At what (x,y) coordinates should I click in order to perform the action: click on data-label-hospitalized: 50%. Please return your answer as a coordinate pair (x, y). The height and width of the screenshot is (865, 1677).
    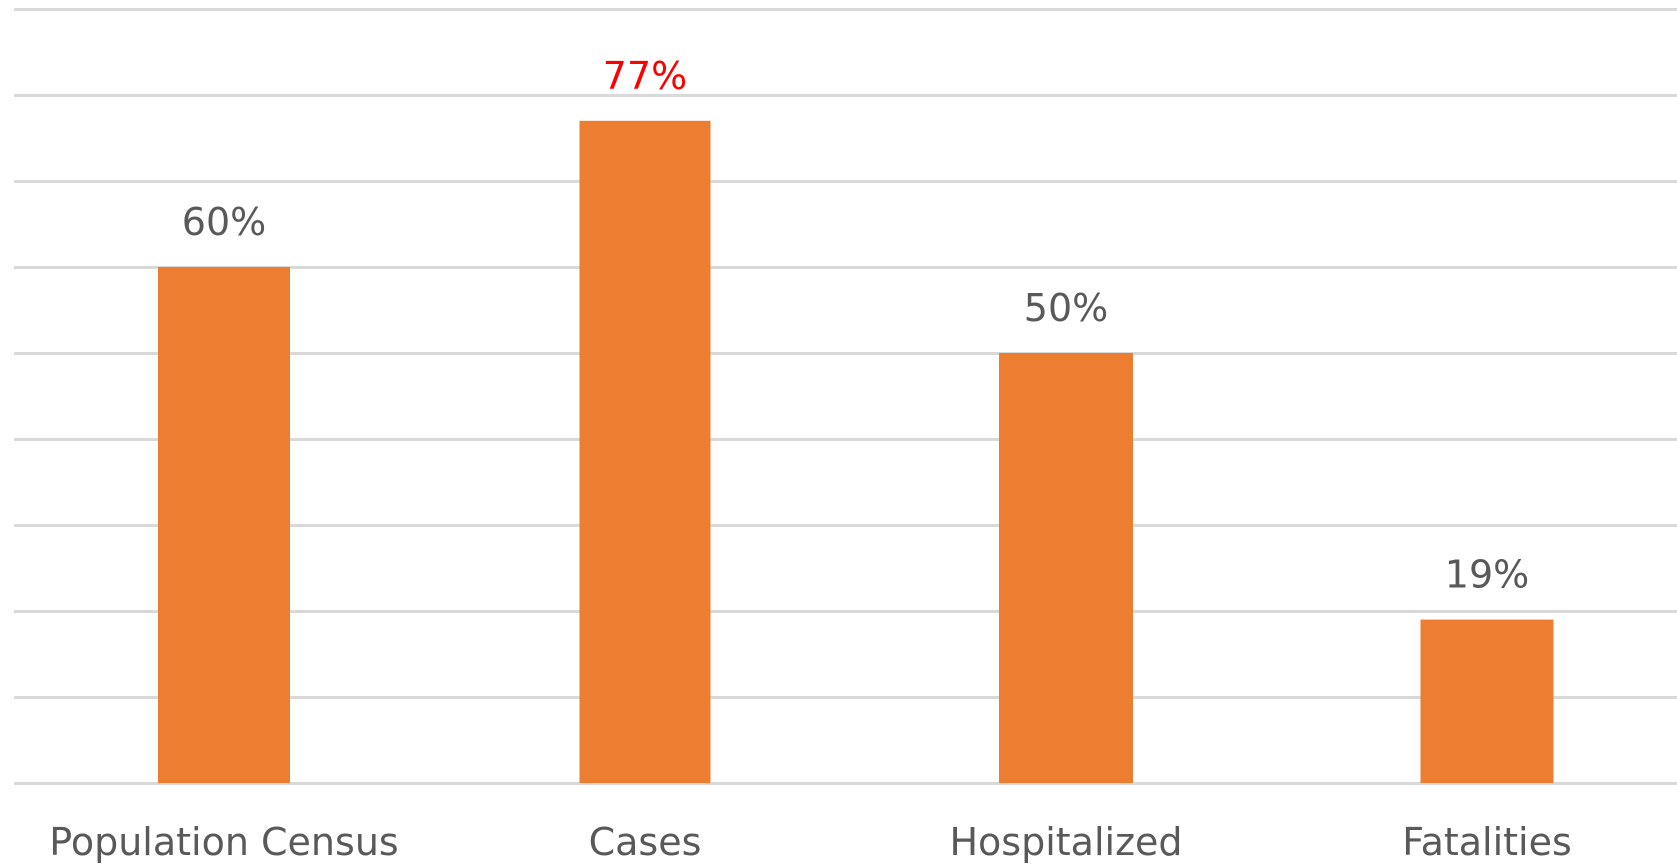
    Looking at the image, I should click on (1066, 308).